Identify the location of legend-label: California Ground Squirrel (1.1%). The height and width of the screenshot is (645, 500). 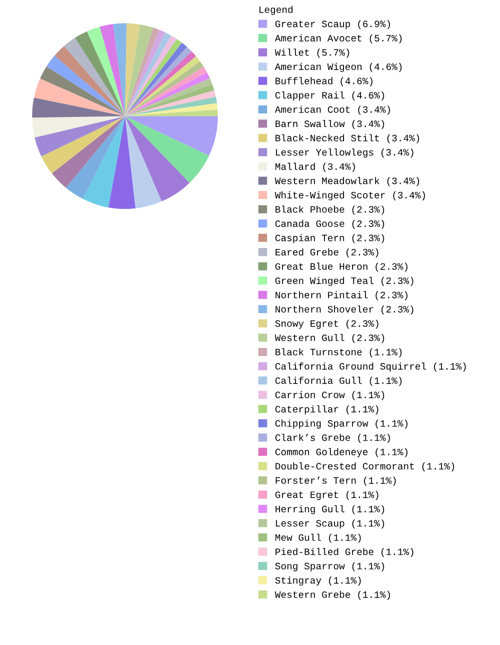
(370, 367).